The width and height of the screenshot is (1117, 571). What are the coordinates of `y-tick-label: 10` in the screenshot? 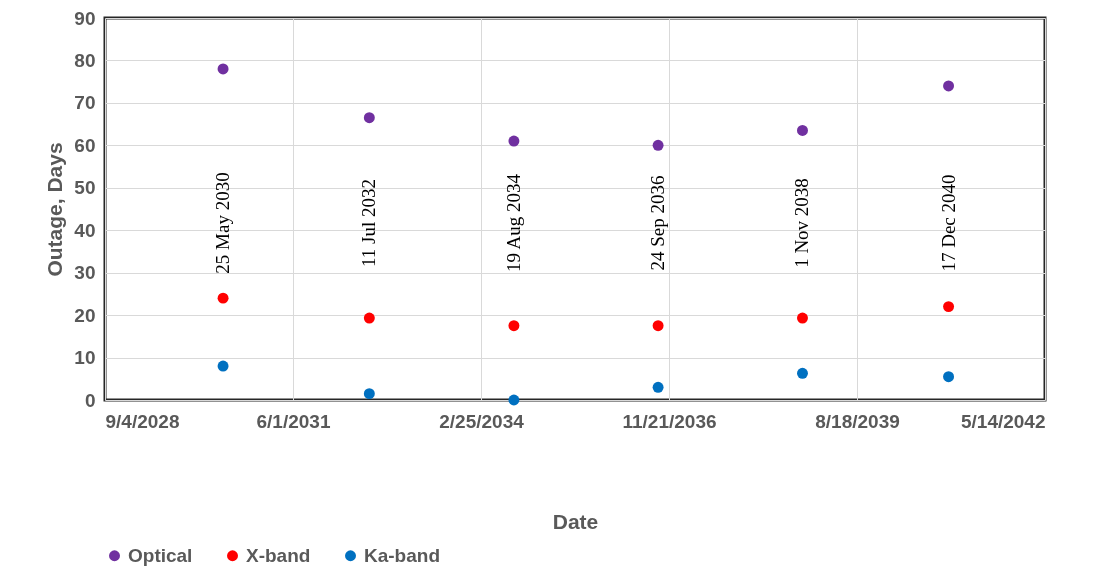 It's located at (85, 358).